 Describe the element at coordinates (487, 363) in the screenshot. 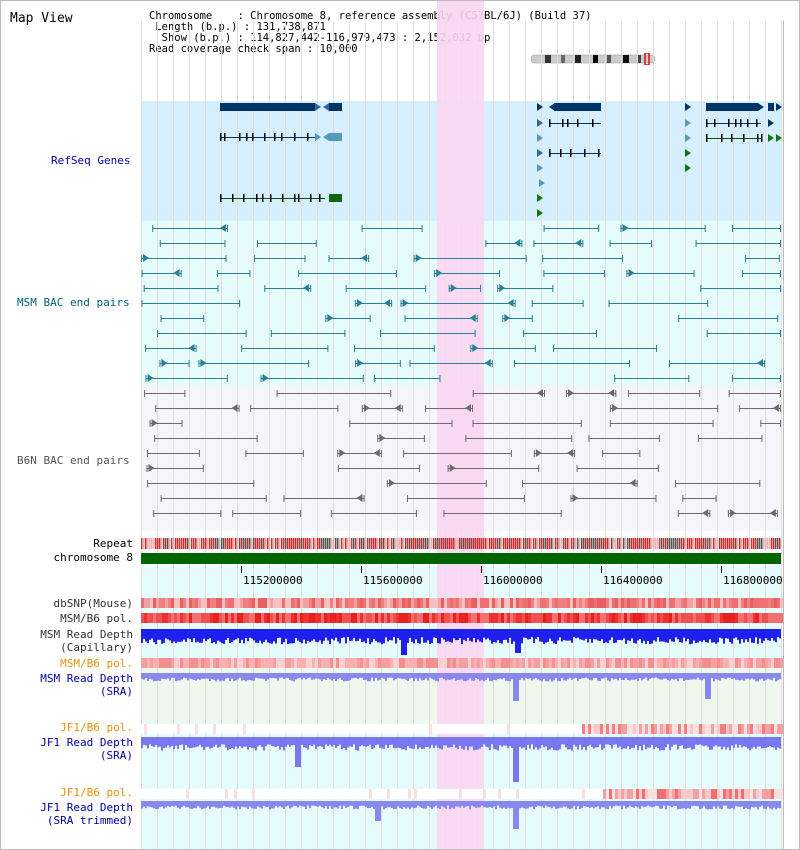

I see `msm-bac-pair-arrow` at that location.